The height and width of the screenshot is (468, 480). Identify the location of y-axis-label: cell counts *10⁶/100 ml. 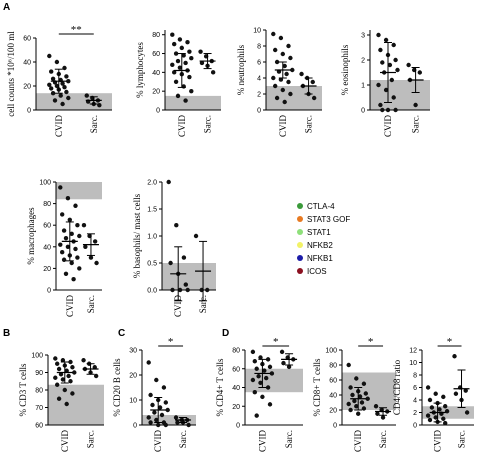
(11, 74).